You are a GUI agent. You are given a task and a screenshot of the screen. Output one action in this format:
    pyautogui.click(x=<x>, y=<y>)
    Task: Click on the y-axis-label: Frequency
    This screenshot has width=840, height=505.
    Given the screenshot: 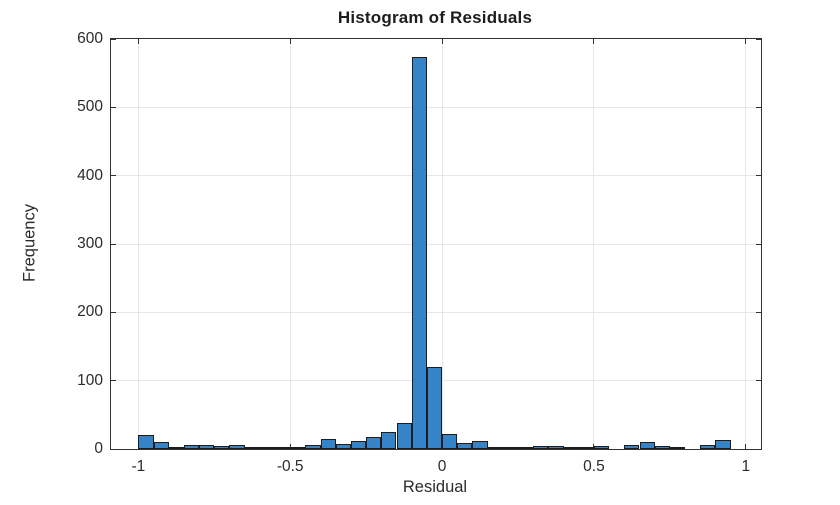 What is the action you would take?
    pyautogui.click(x=29, y=243)
    